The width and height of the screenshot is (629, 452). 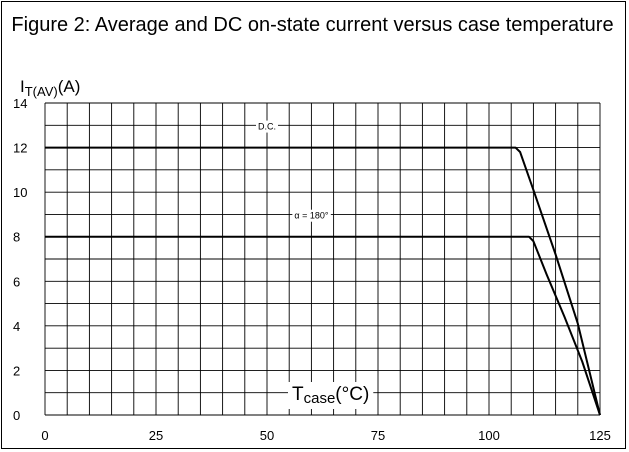 What do you see at coordinates (41, 91) in the screenshot?
I see `y-axis-label-sub: T(AV)` at bounding box center [41, 91].